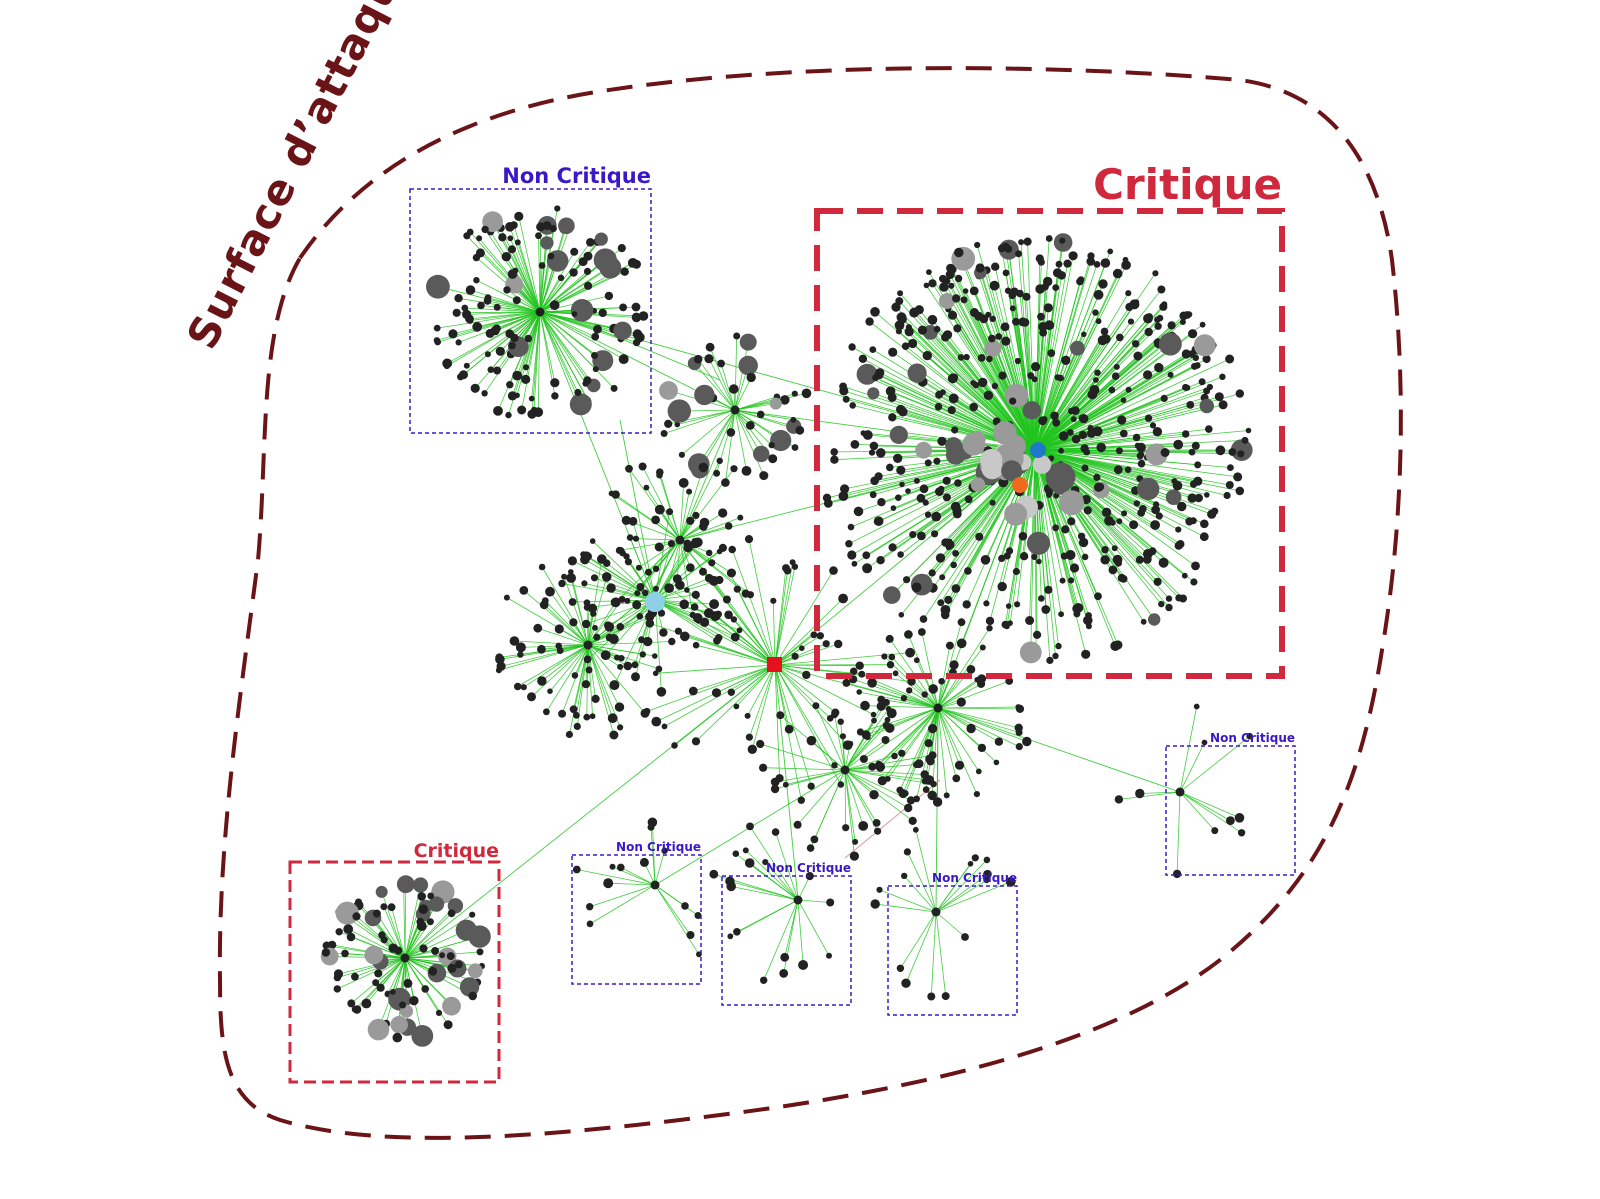 The image size is (1600, 1199). I want to click on critique-small-label: Critique, so click(456, 851).